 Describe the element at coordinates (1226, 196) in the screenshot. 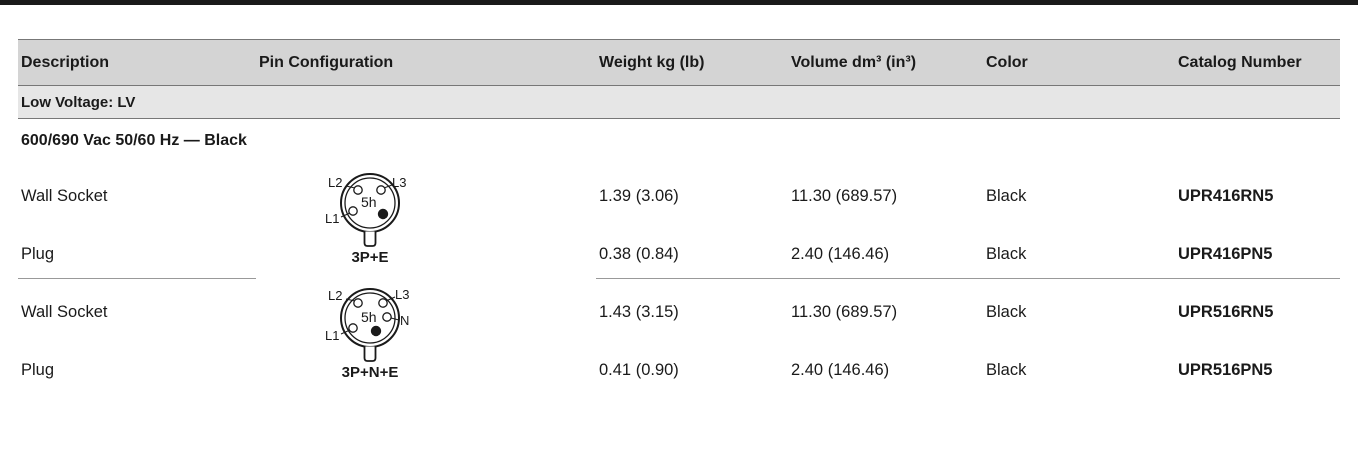

I see `cell-catalog-number: UPR416RN5` at that location.